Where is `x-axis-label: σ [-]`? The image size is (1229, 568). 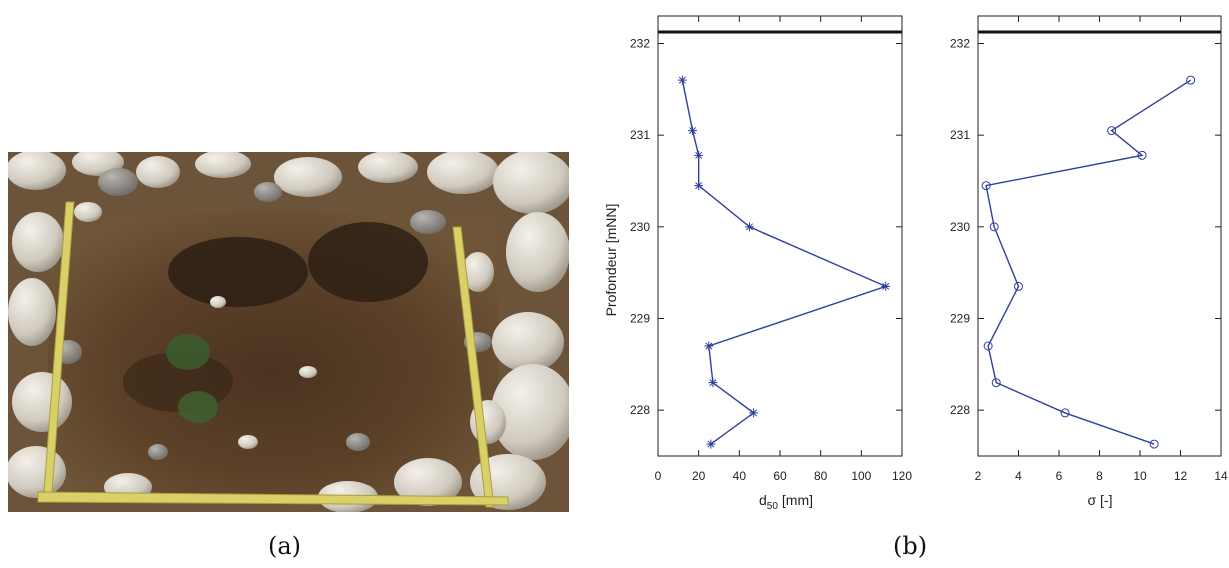 x-axis-label: σ [-] is located at coordinates (1100, 500).